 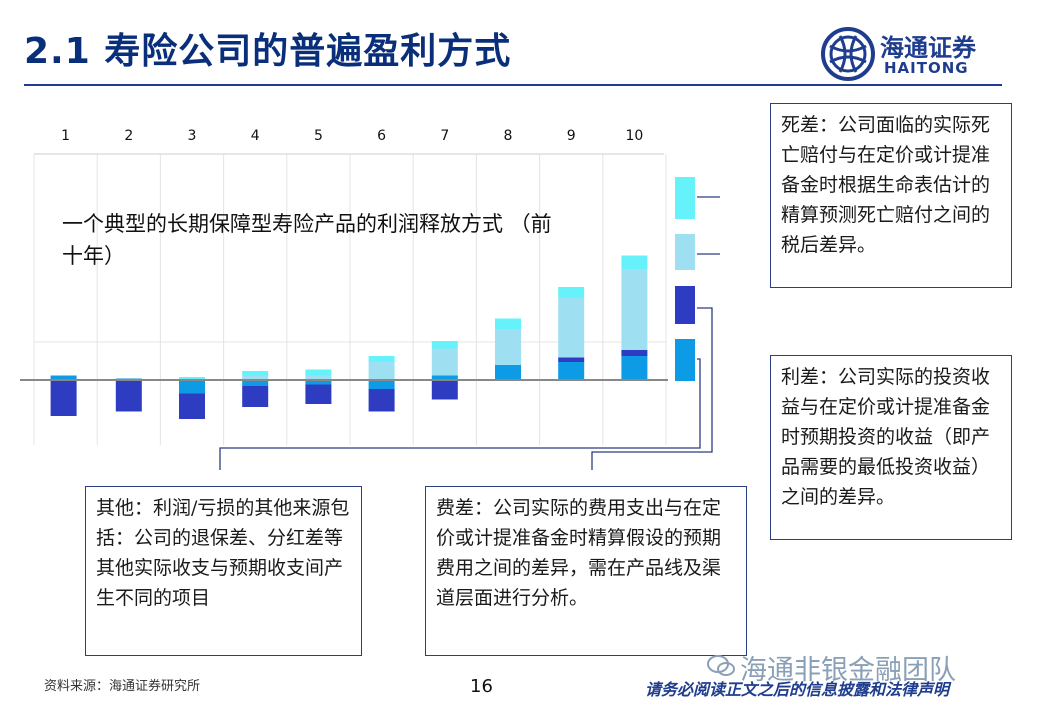 I want to click on logo-cn: 海通证券, so click(x=928, y=47).